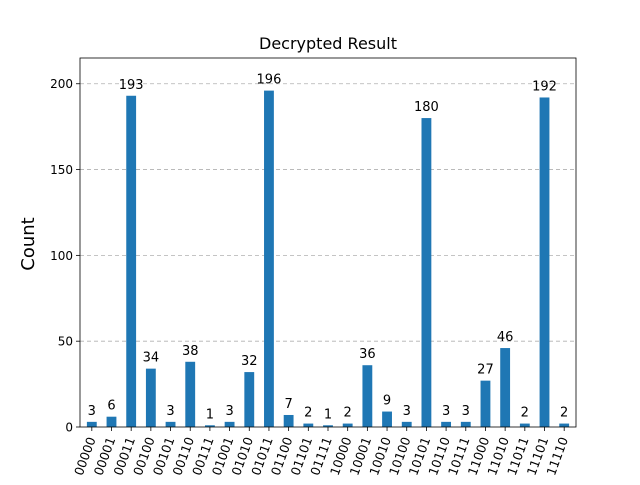  What do you see at coordinates (190, 351) in the screenshot?
I see `bar-value-label: 38` at bounding box center [190, 351].